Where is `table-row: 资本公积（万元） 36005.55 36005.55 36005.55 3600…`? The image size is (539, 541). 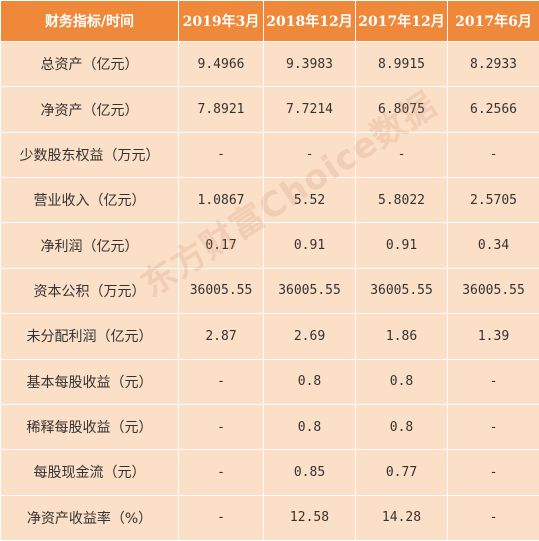
table-row: 资本公积（万元） 36005.55 36005.55 36005.55 3600… is located at coordinates (269, 291).